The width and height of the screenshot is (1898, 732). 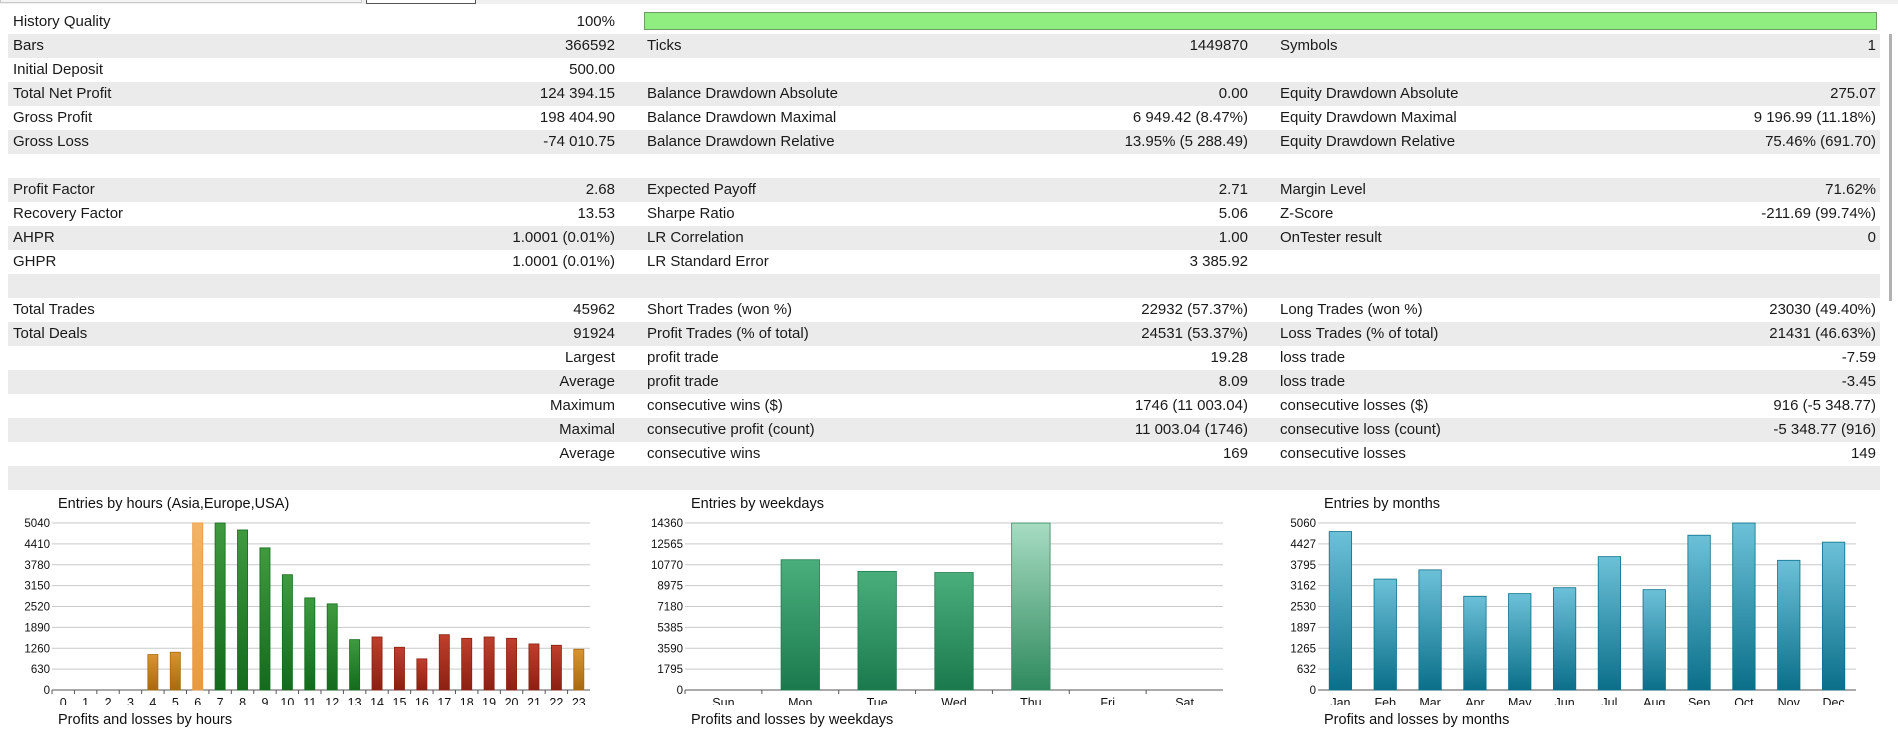 I want to click on report-row: History Quality 100%, so click(x=944, y=22).